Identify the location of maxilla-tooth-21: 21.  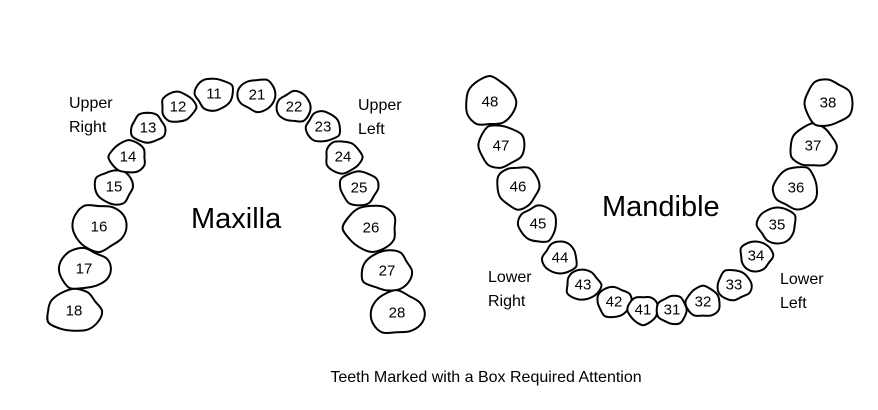
(256, 96).